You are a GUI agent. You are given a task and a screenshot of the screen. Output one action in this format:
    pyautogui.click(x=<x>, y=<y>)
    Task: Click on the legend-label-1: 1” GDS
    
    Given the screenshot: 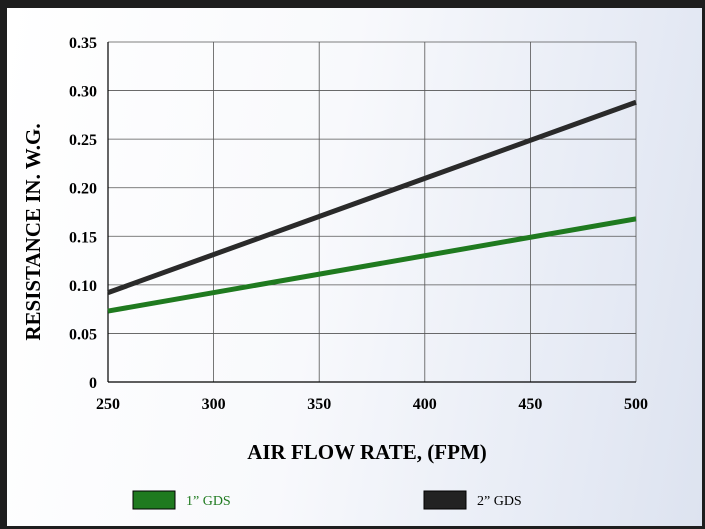 What is the action you would take?
    pyautogui.click(x=208, y=501)
    